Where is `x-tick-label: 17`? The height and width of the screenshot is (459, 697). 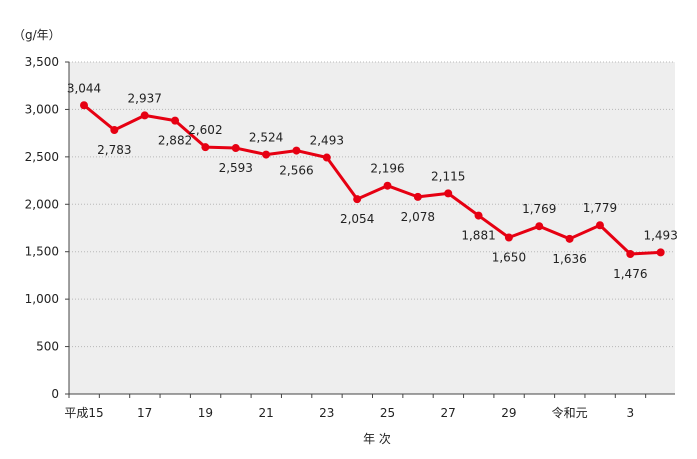
x-tick-label: 17 is located at coordinates (144, 413).